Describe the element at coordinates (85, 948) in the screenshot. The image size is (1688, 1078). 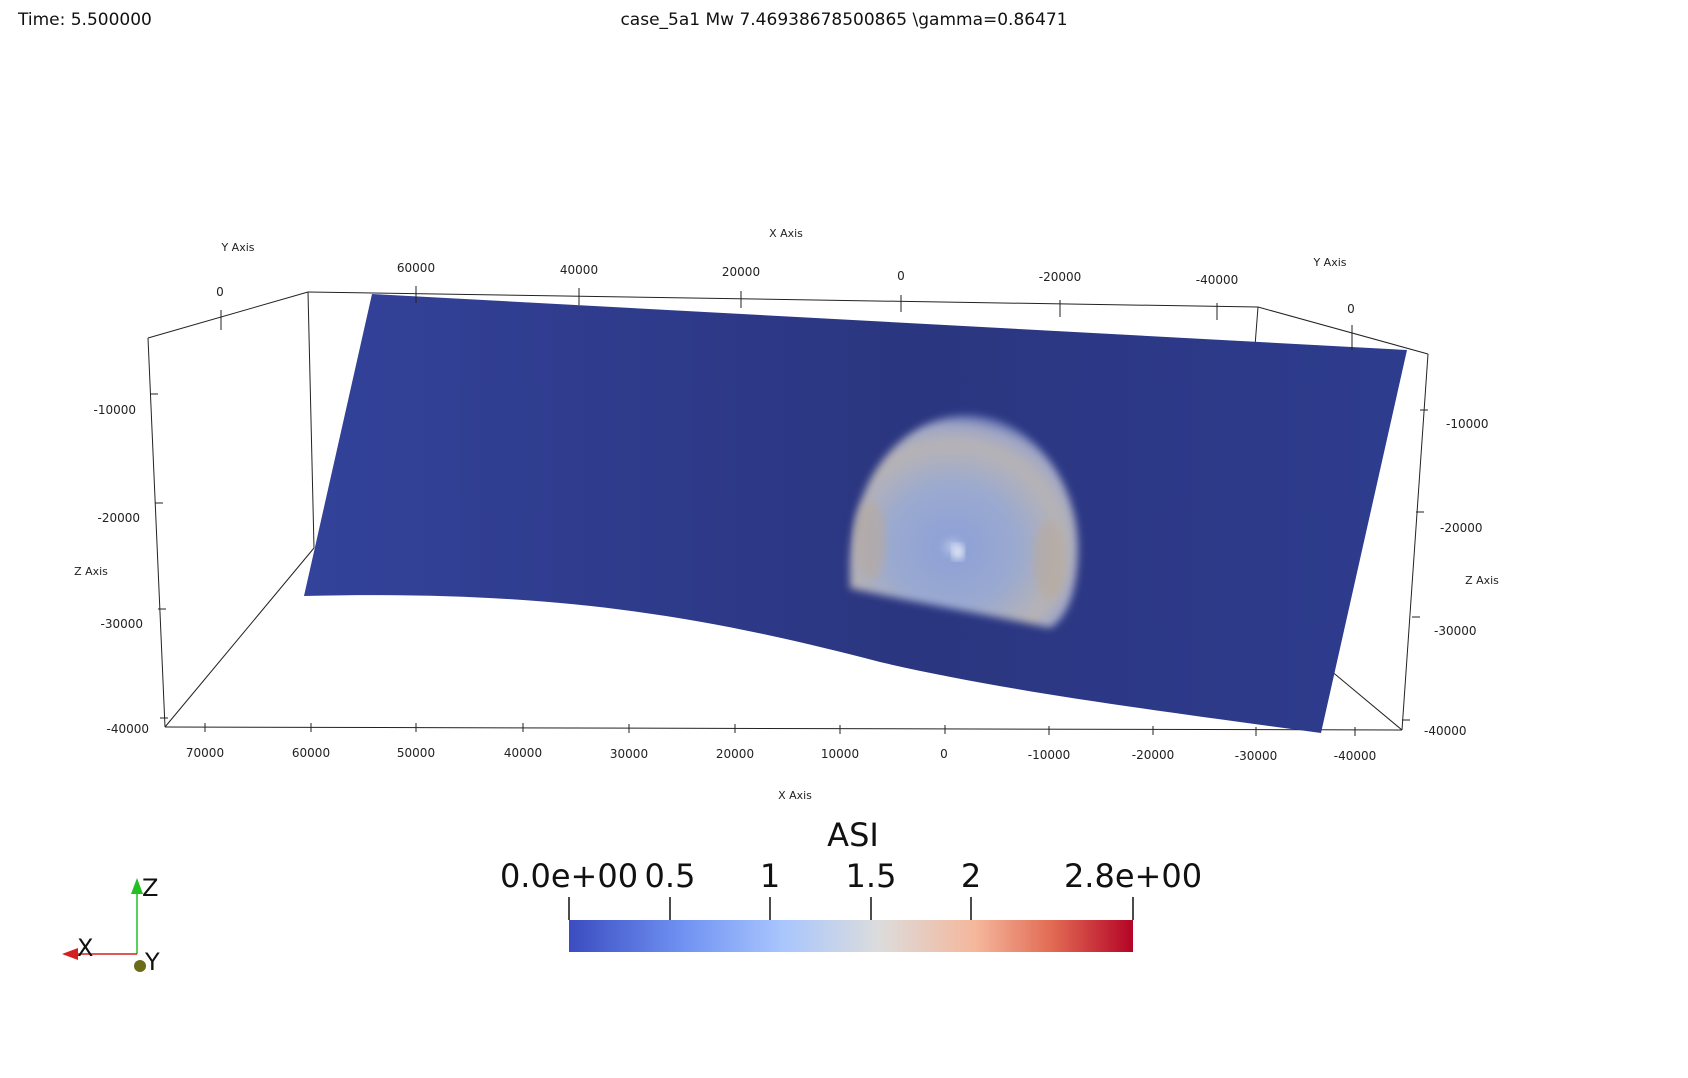
I see `x-axis-label: X` at that location.